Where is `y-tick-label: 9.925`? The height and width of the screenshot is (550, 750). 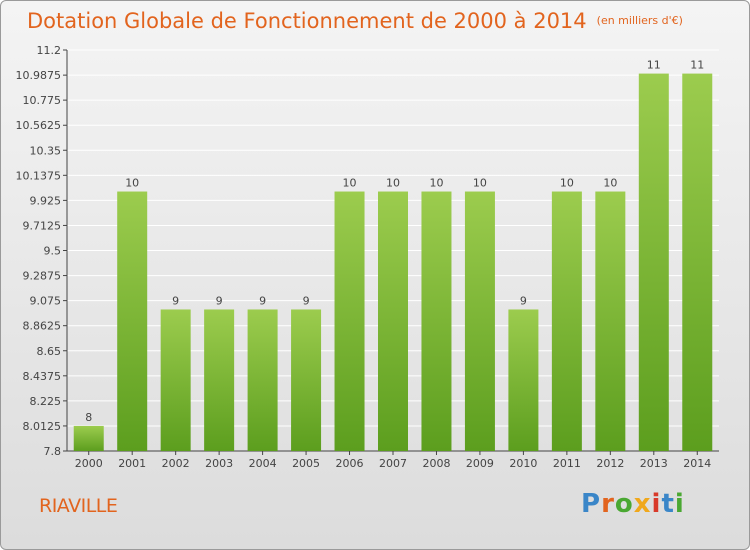 y-tick-label: 9.925 is located at coordinates (46, 200).